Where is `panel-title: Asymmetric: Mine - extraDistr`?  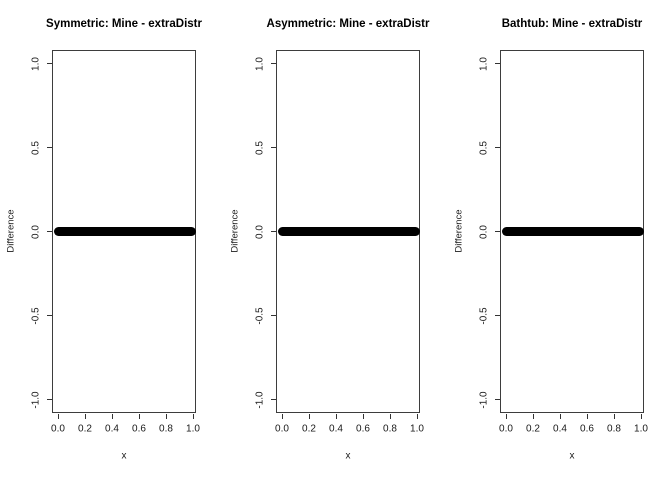
panel-title: Asymmetric: Mine - extraDistr is located at coordinates (348, 24).